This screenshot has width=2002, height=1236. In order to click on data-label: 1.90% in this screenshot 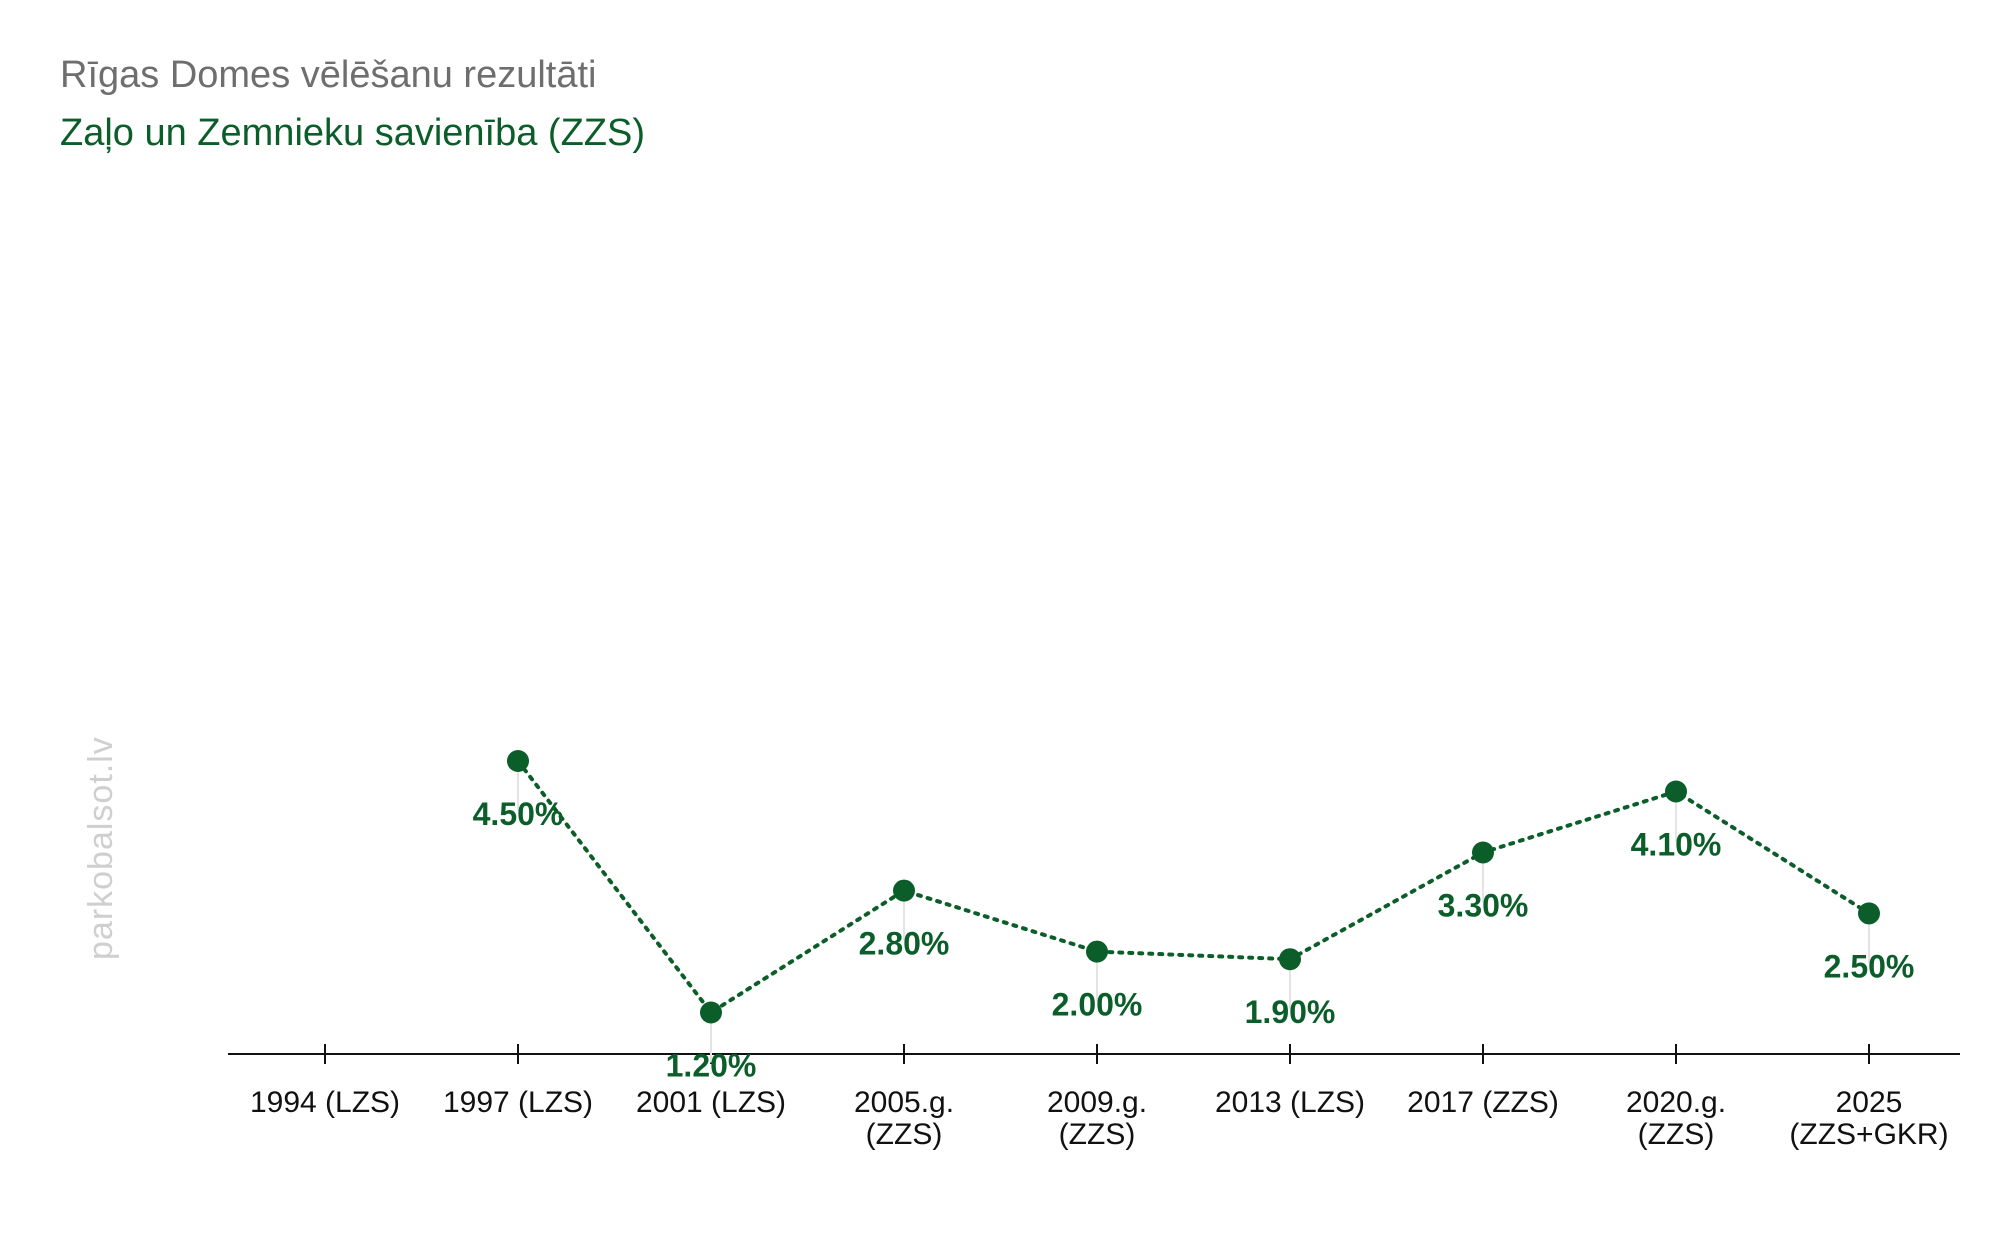, I will do `click(1290, 1012)`.